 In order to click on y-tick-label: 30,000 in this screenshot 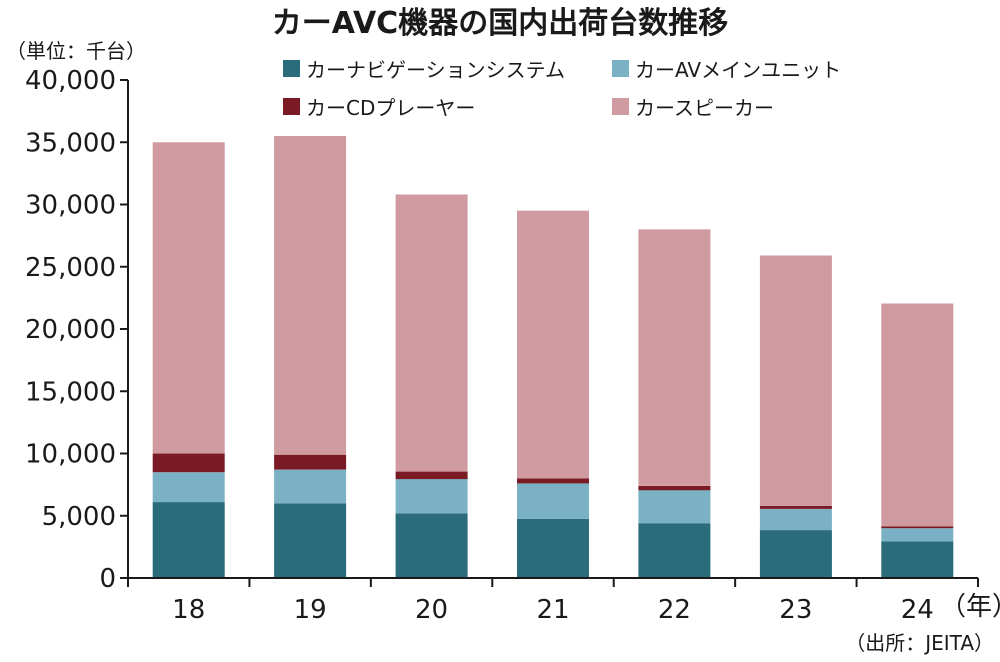, I will do `click(70, 206)`.